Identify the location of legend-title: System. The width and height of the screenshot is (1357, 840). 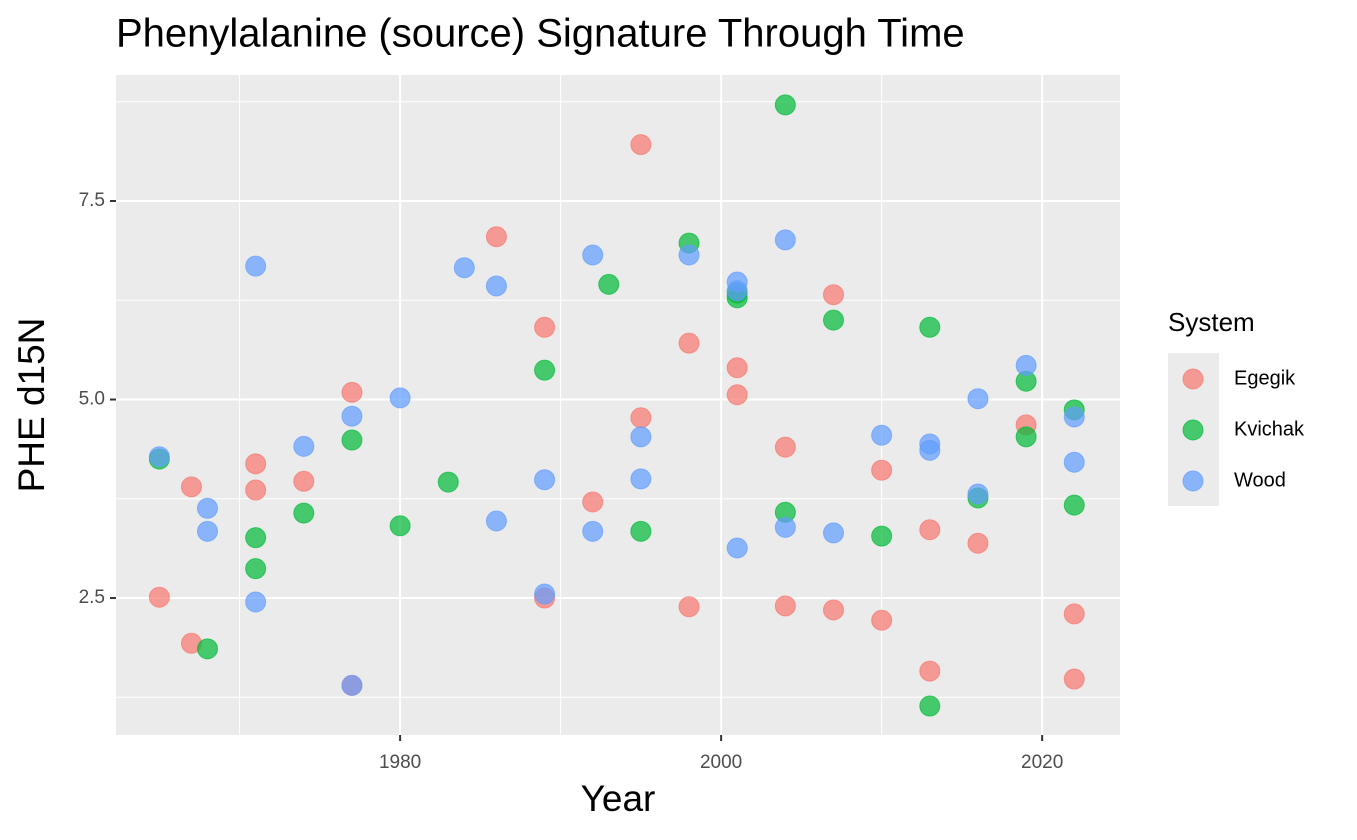
(1211, 322).